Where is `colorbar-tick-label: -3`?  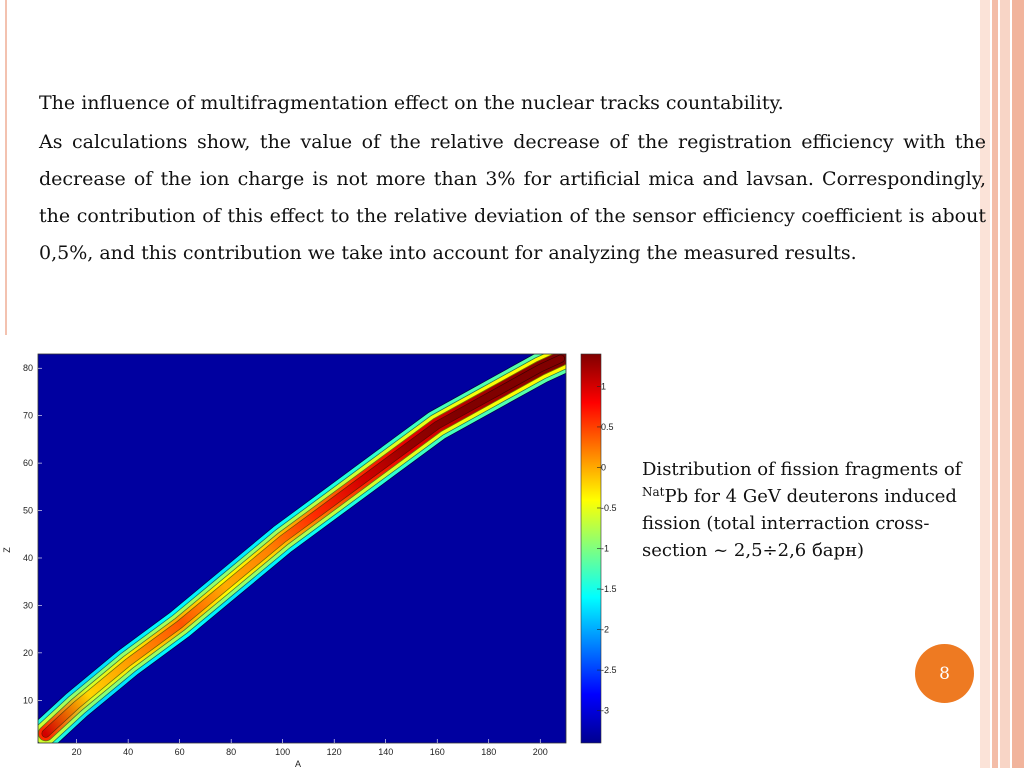
colorbar-tick-label: -3 is located at coordinates (605, 711).